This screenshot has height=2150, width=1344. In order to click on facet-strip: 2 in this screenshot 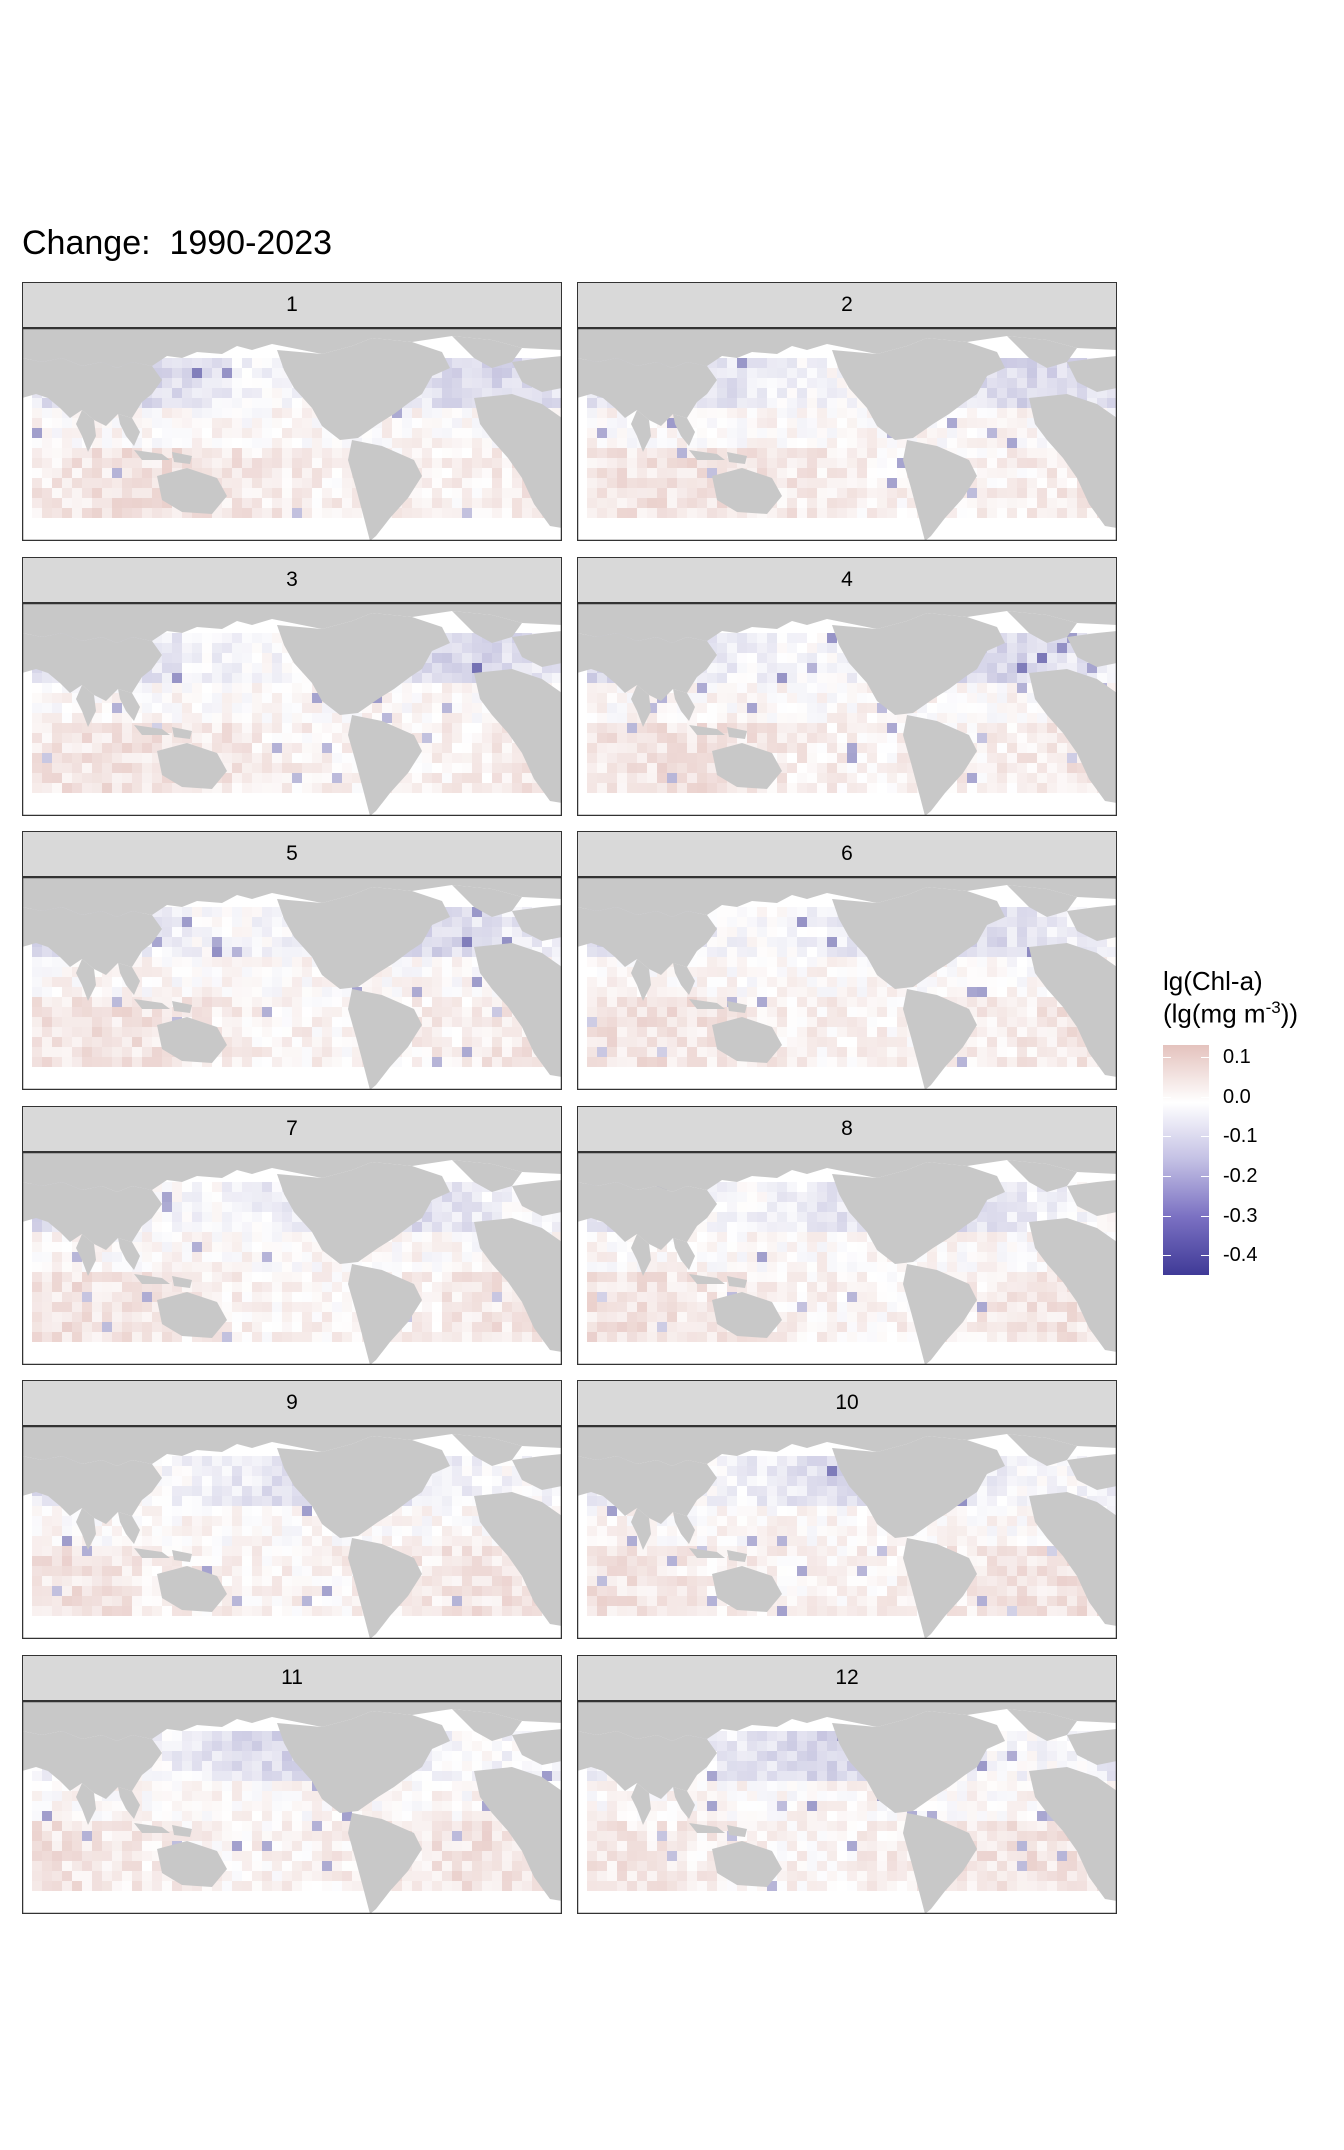, I will do `click(847, 305)`.